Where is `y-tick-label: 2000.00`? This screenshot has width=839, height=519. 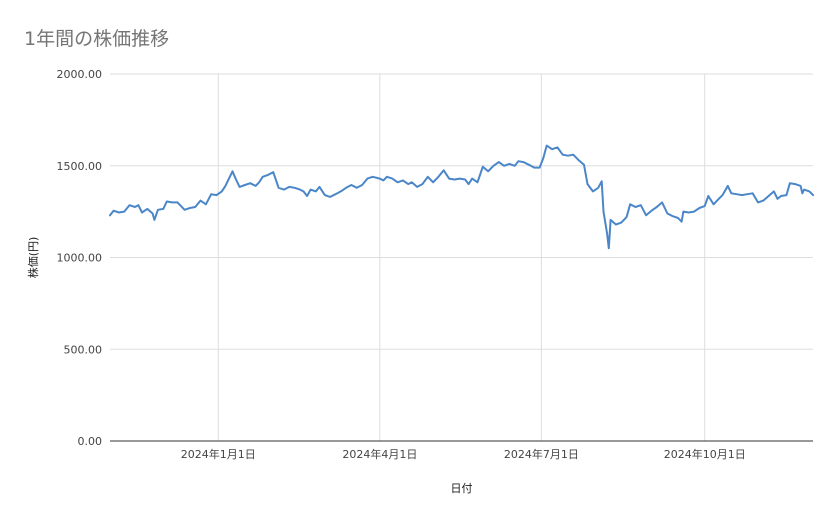 y-tick-label: 2000.00 is located at coordinates (80, 74).